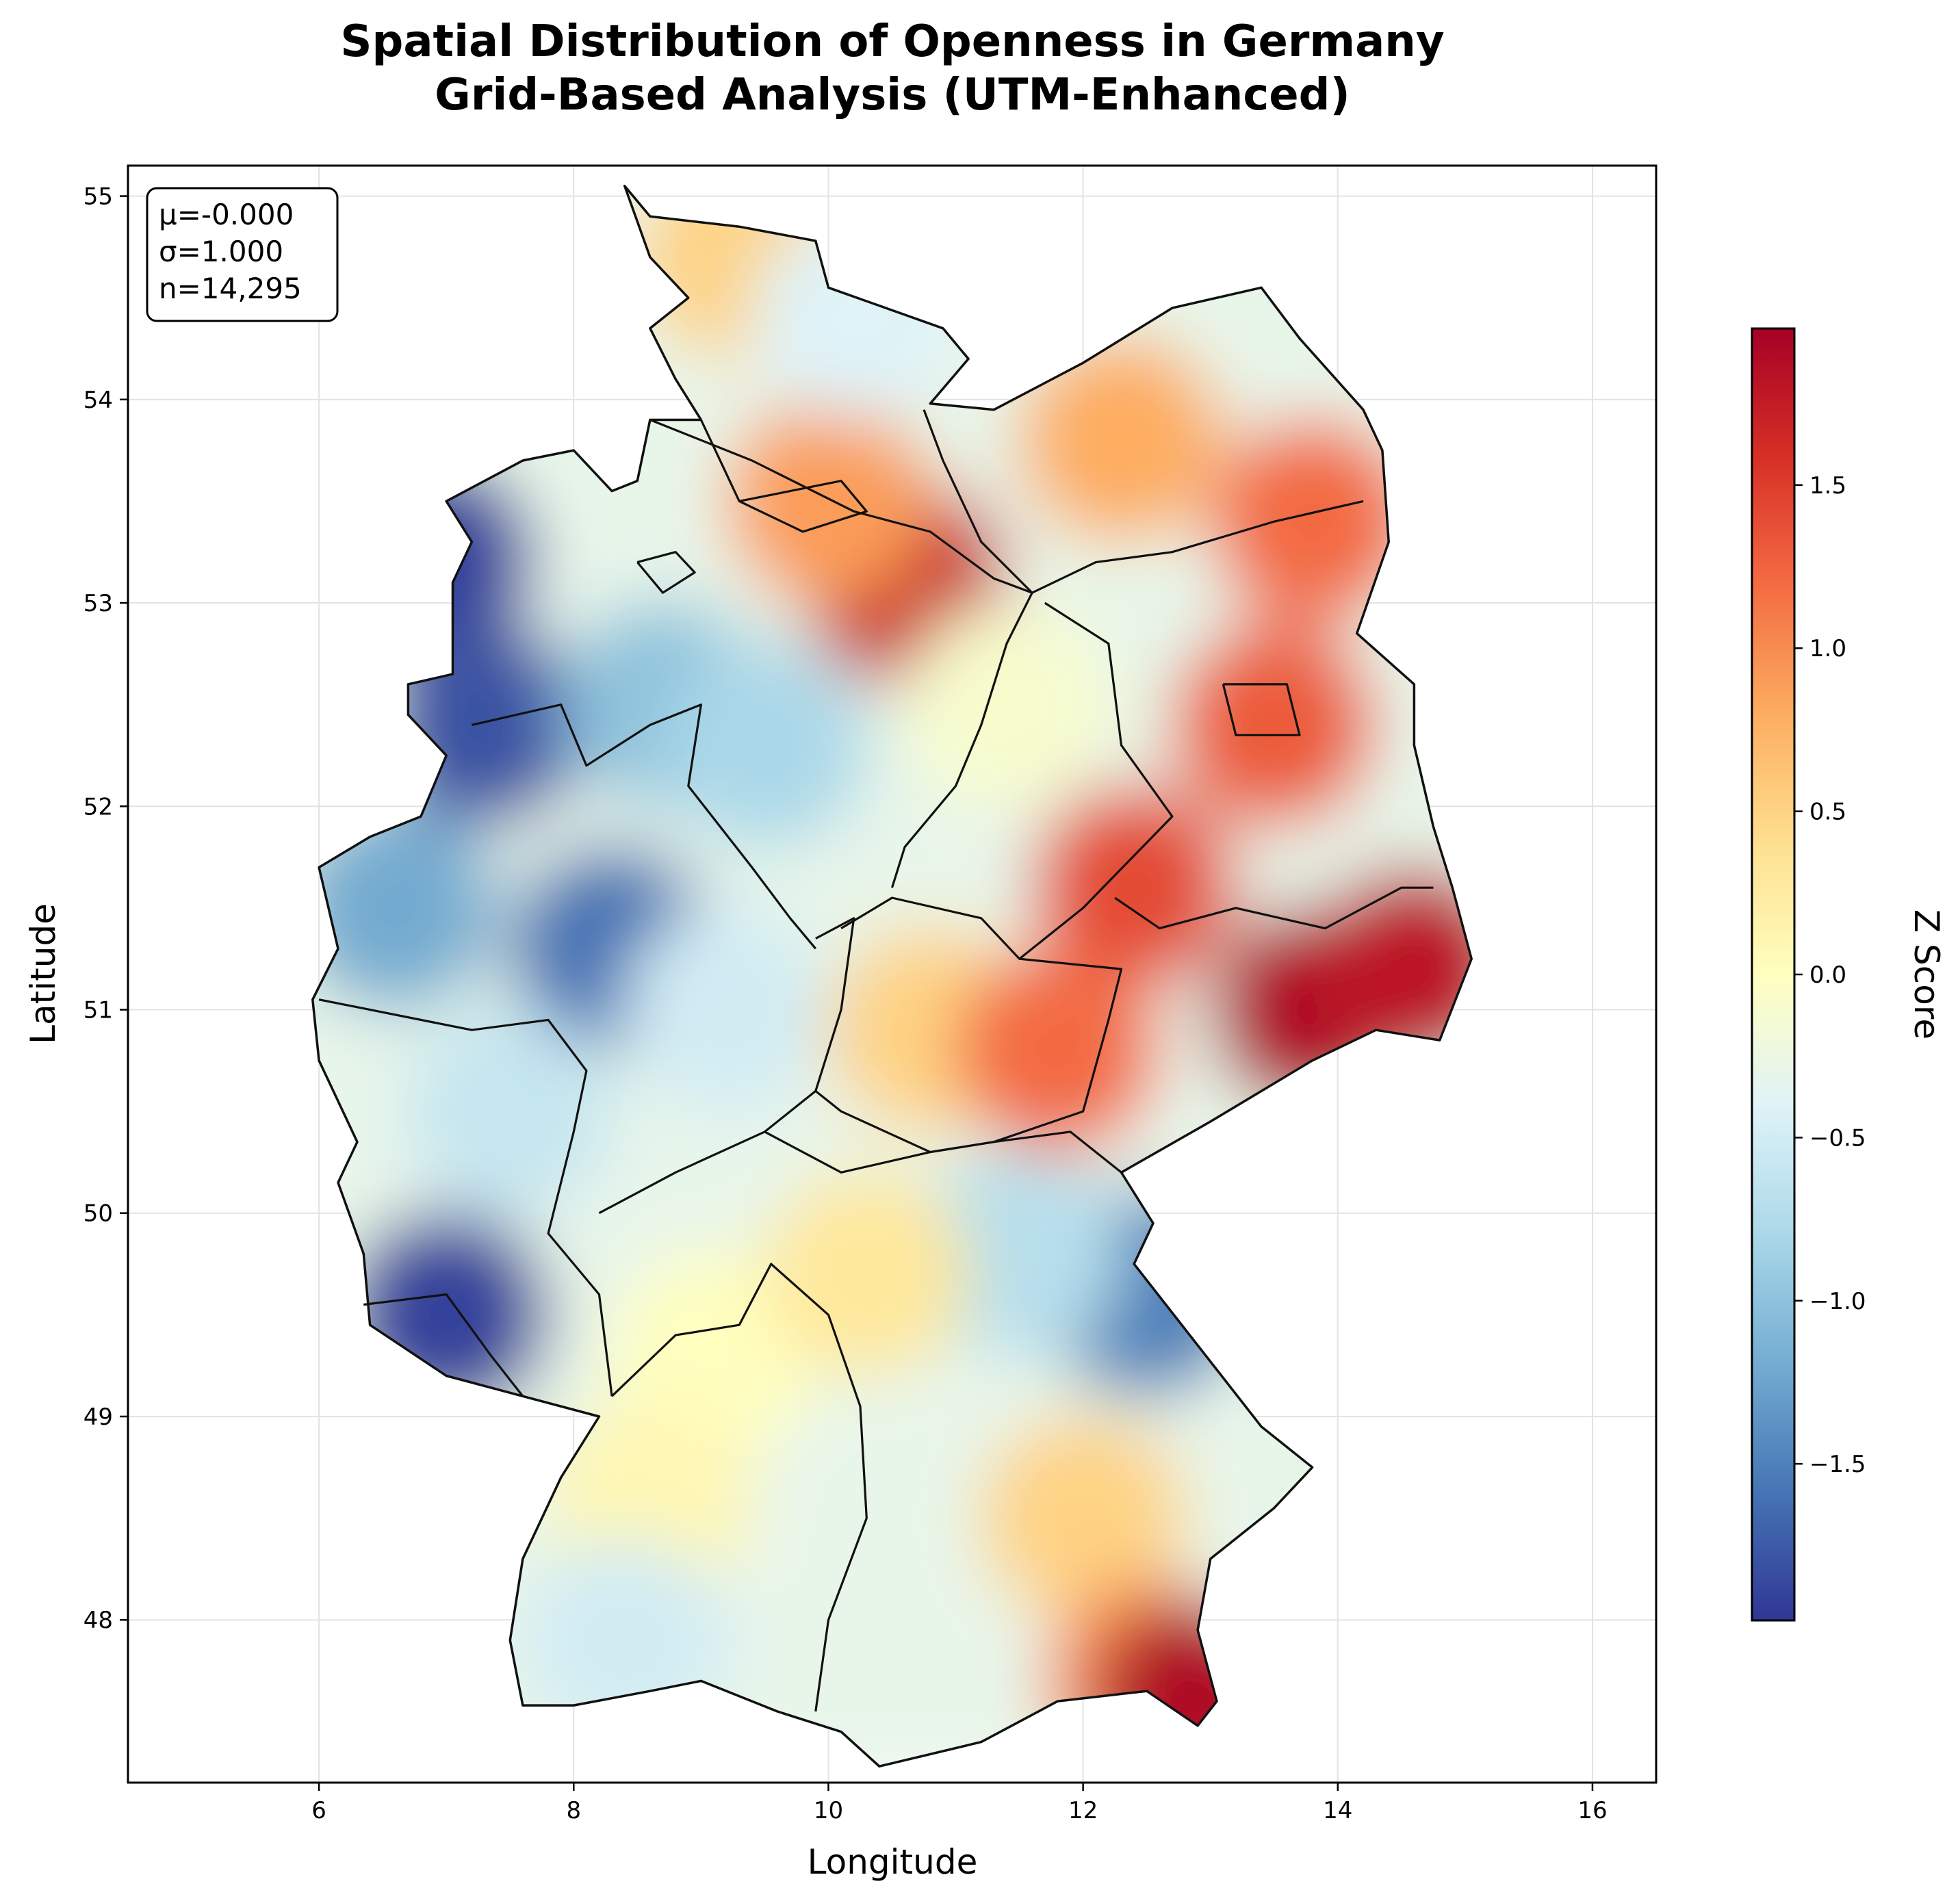 The height and width of the screenshot is (1901, 1960). What do you see at coordinates (959, 1804) in the screenshot?
I see `x-axis-ticks: 6 8 10 12 14 16` at bounding box center [959, 1804].